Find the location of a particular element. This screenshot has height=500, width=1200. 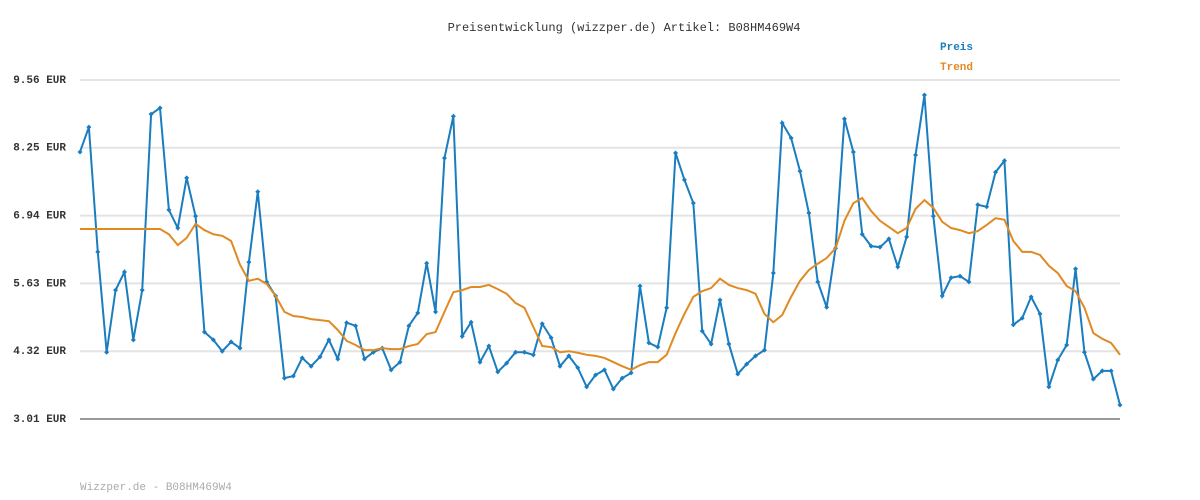

footer: Wizzper.de - B08HM469W4 is located at coordinates (156, 488).